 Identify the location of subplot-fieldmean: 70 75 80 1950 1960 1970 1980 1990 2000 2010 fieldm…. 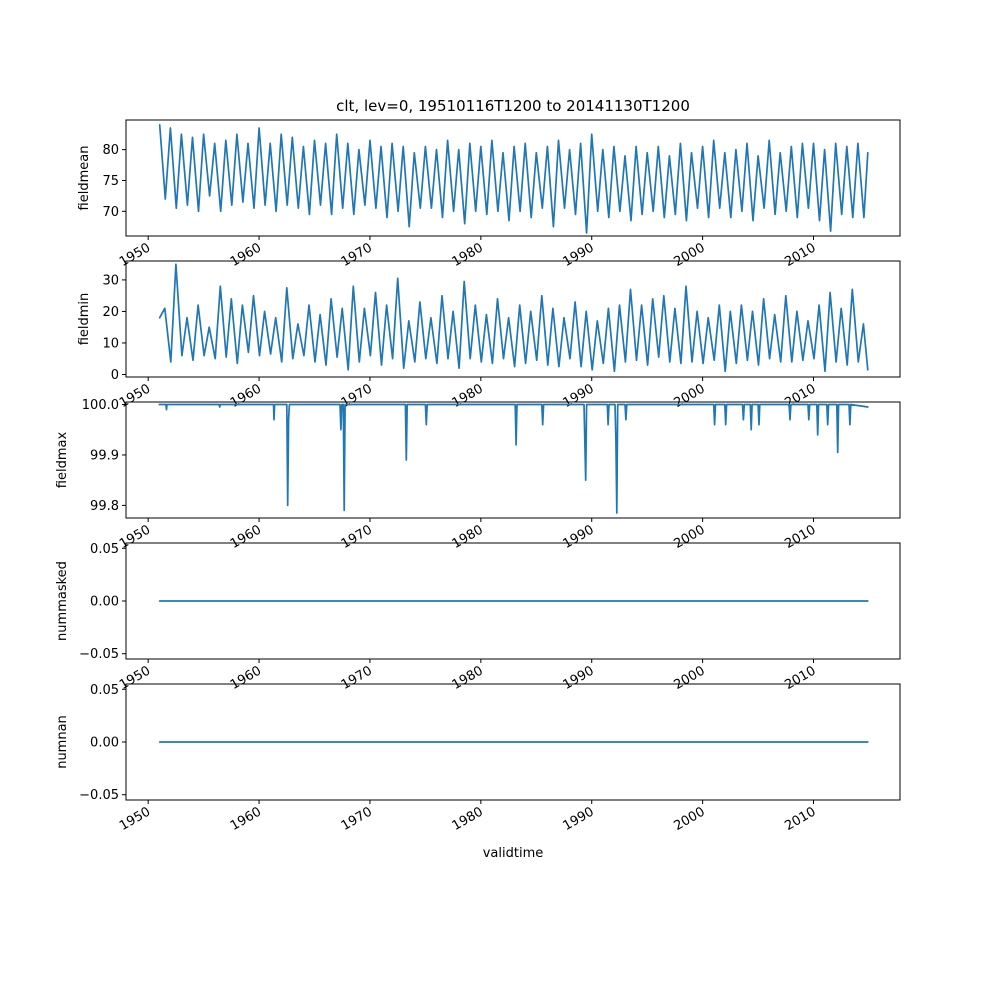
(489, 194).